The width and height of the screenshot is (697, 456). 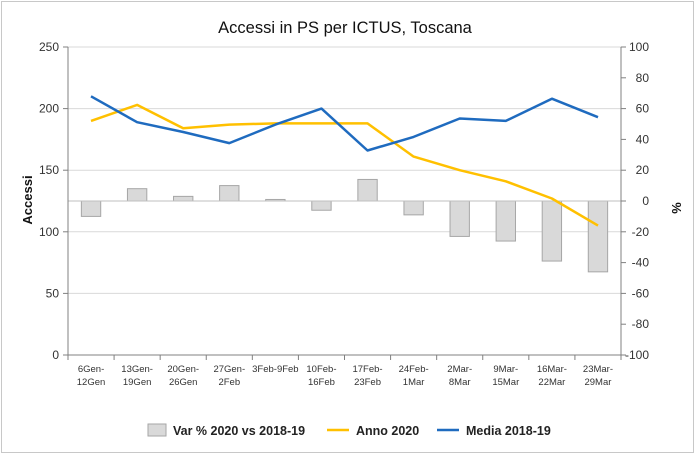 What do you see at coordinates (643, 78) in the screenshot?
I see `right-tick-label: 80` at bounding box center [643, 78].